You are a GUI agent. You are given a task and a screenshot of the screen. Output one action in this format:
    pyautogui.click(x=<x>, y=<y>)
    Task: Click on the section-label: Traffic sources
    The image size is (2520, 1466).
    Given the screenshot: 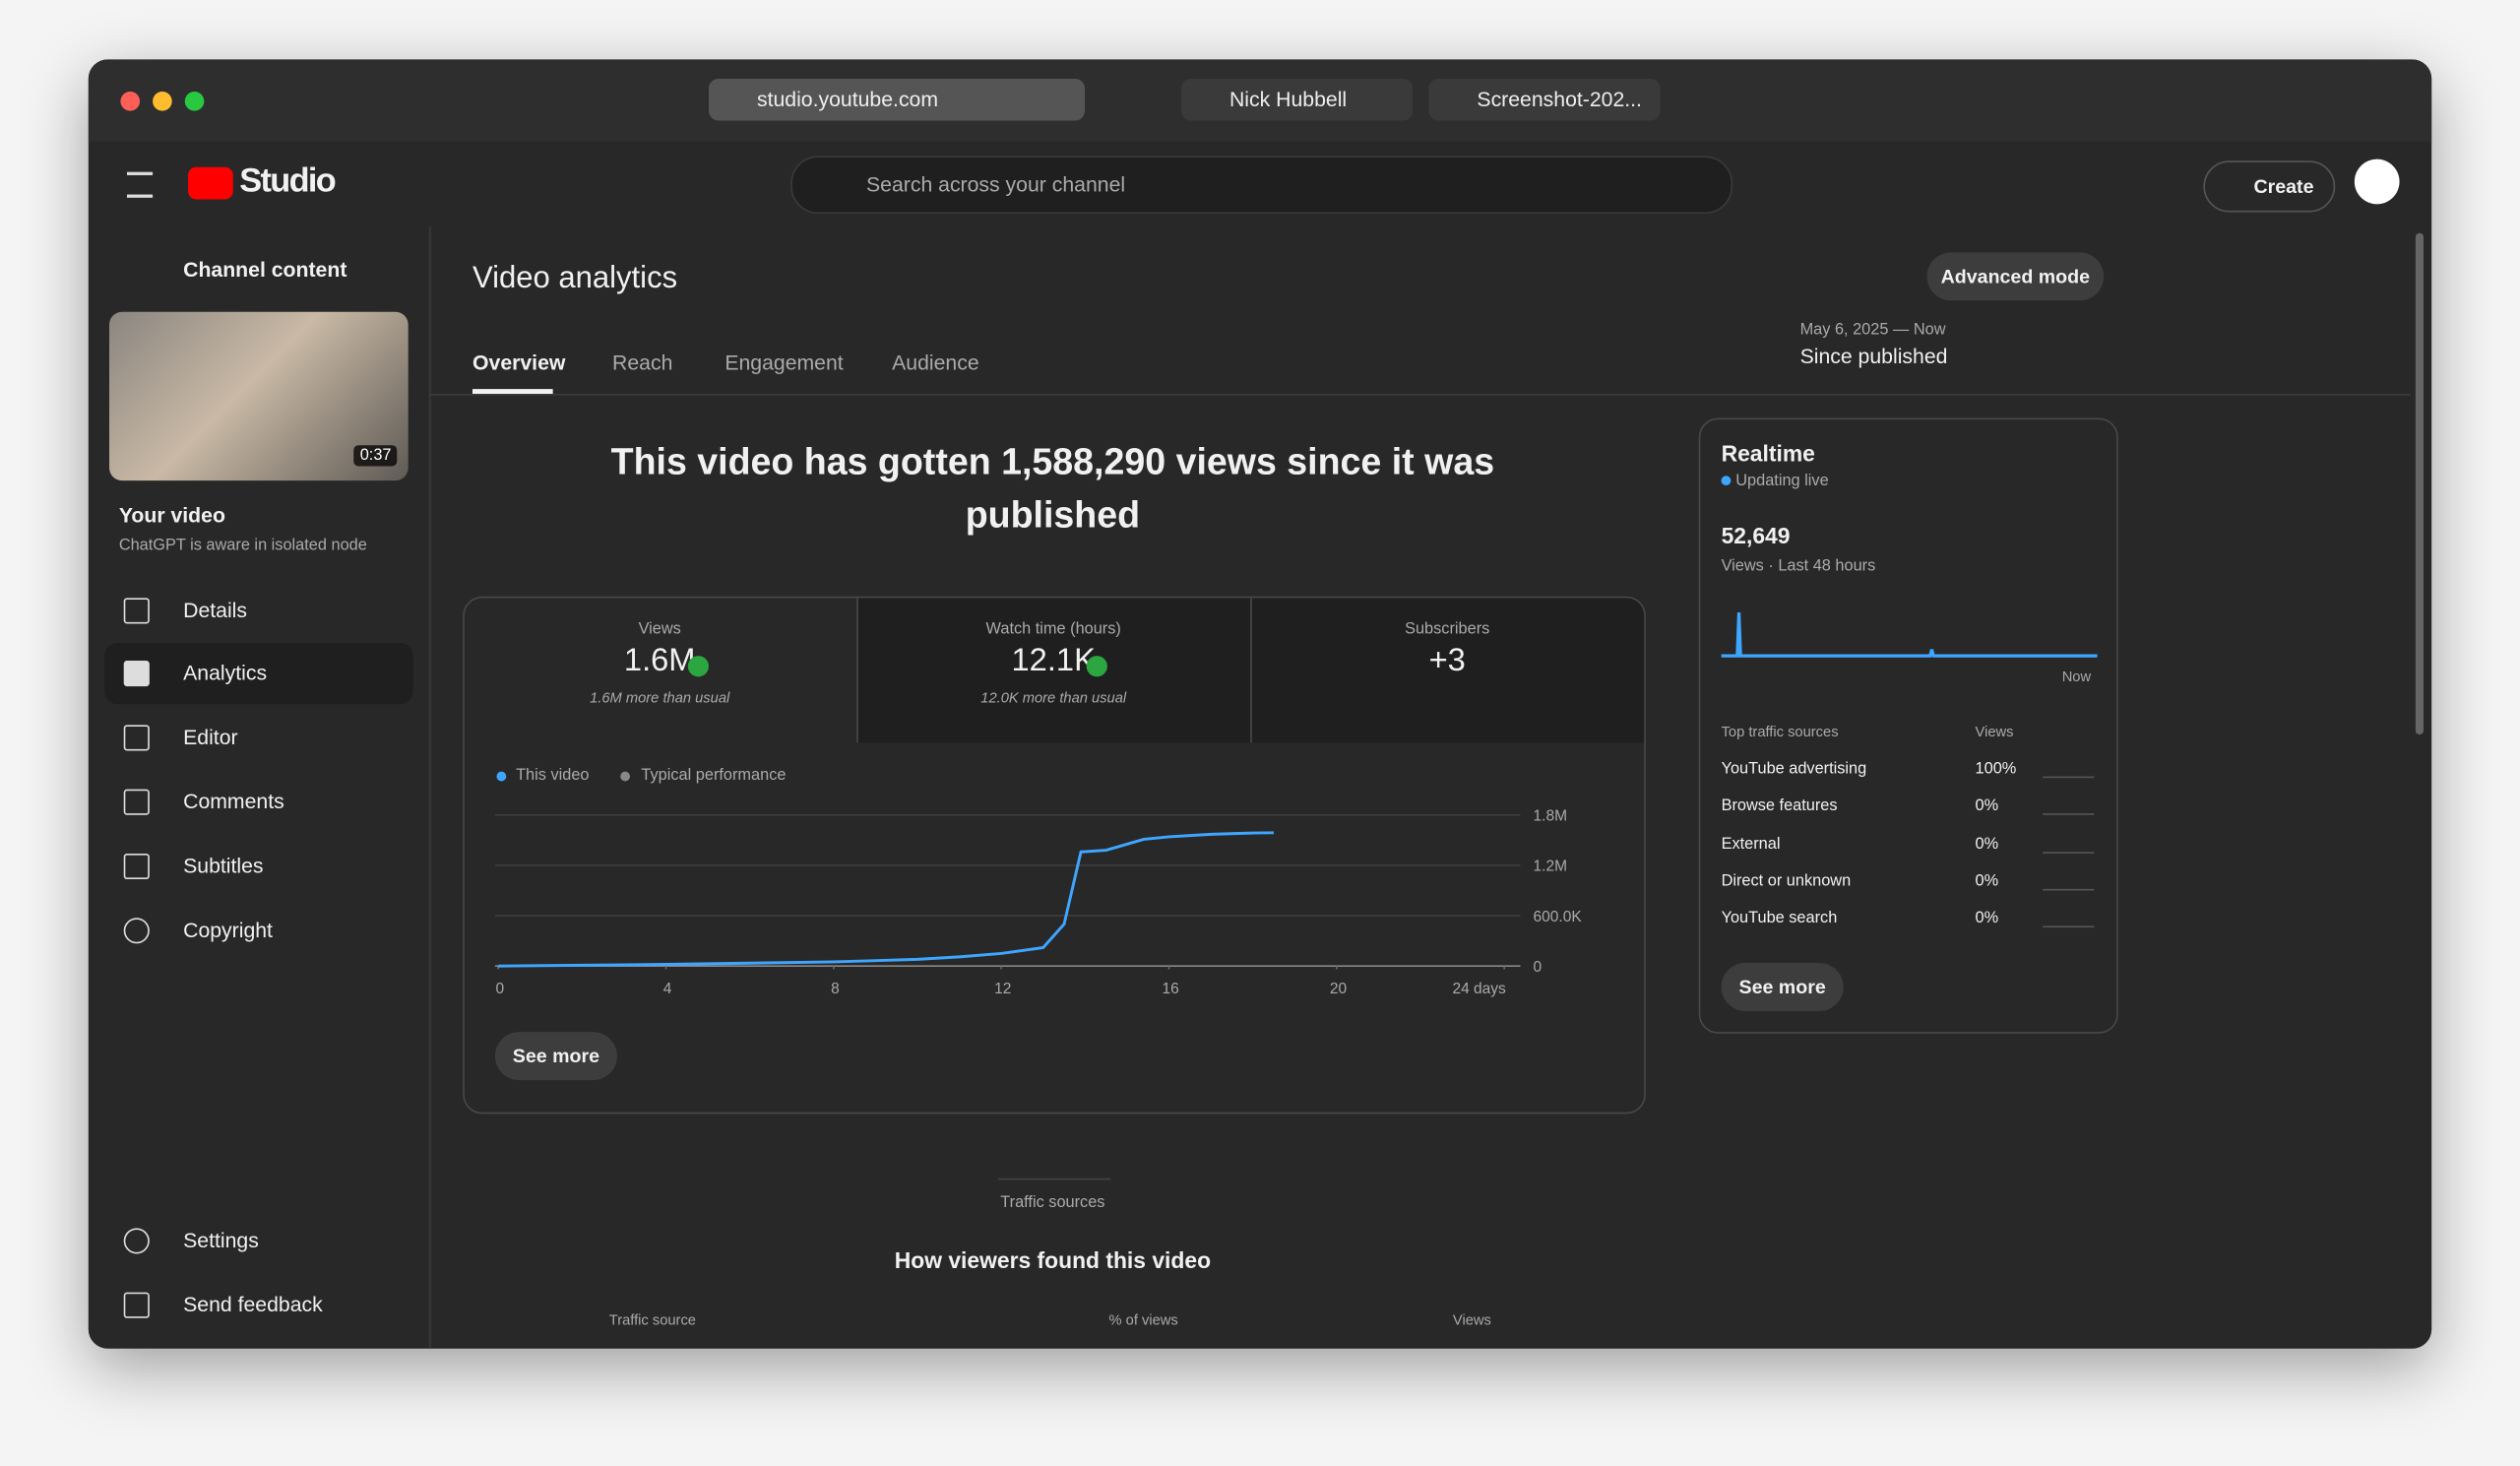 What is the action you would take?
    pyautogui.click(x=1052, y=1203)
    